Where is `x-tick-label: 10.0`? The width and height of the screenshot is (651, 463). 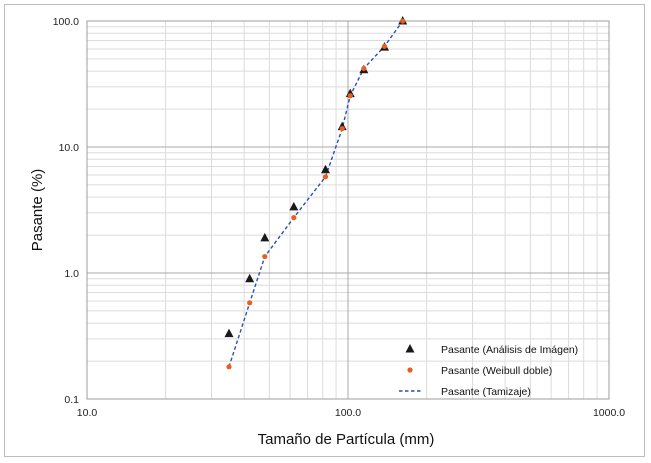
x-tick-label: 10.0 is located at coordinates (87, 413).